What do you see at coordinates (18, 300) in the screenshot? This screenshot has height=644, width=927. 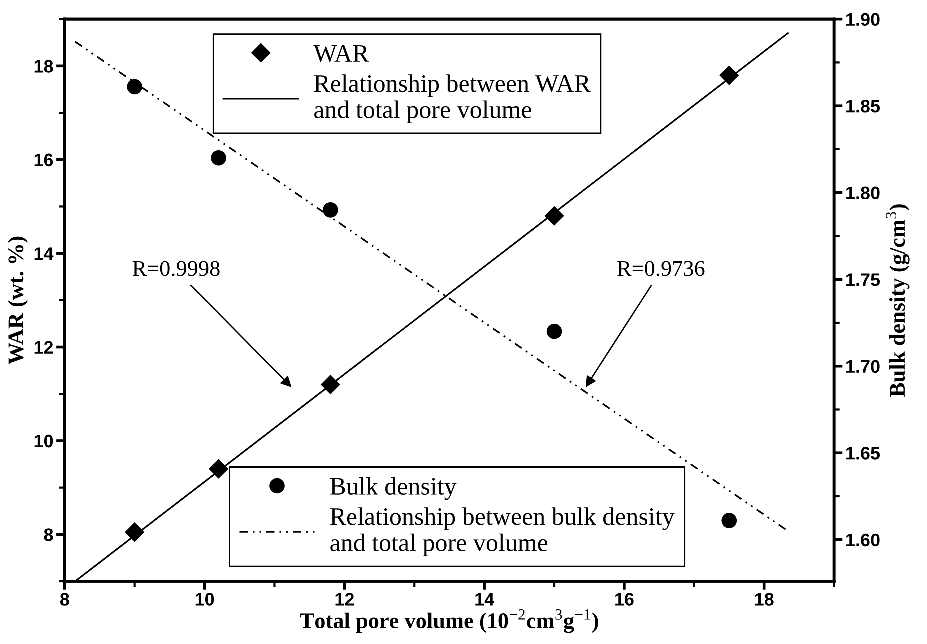 I see `y-axis-title: WAR (wt. %)` at bounding box center [18, 300].